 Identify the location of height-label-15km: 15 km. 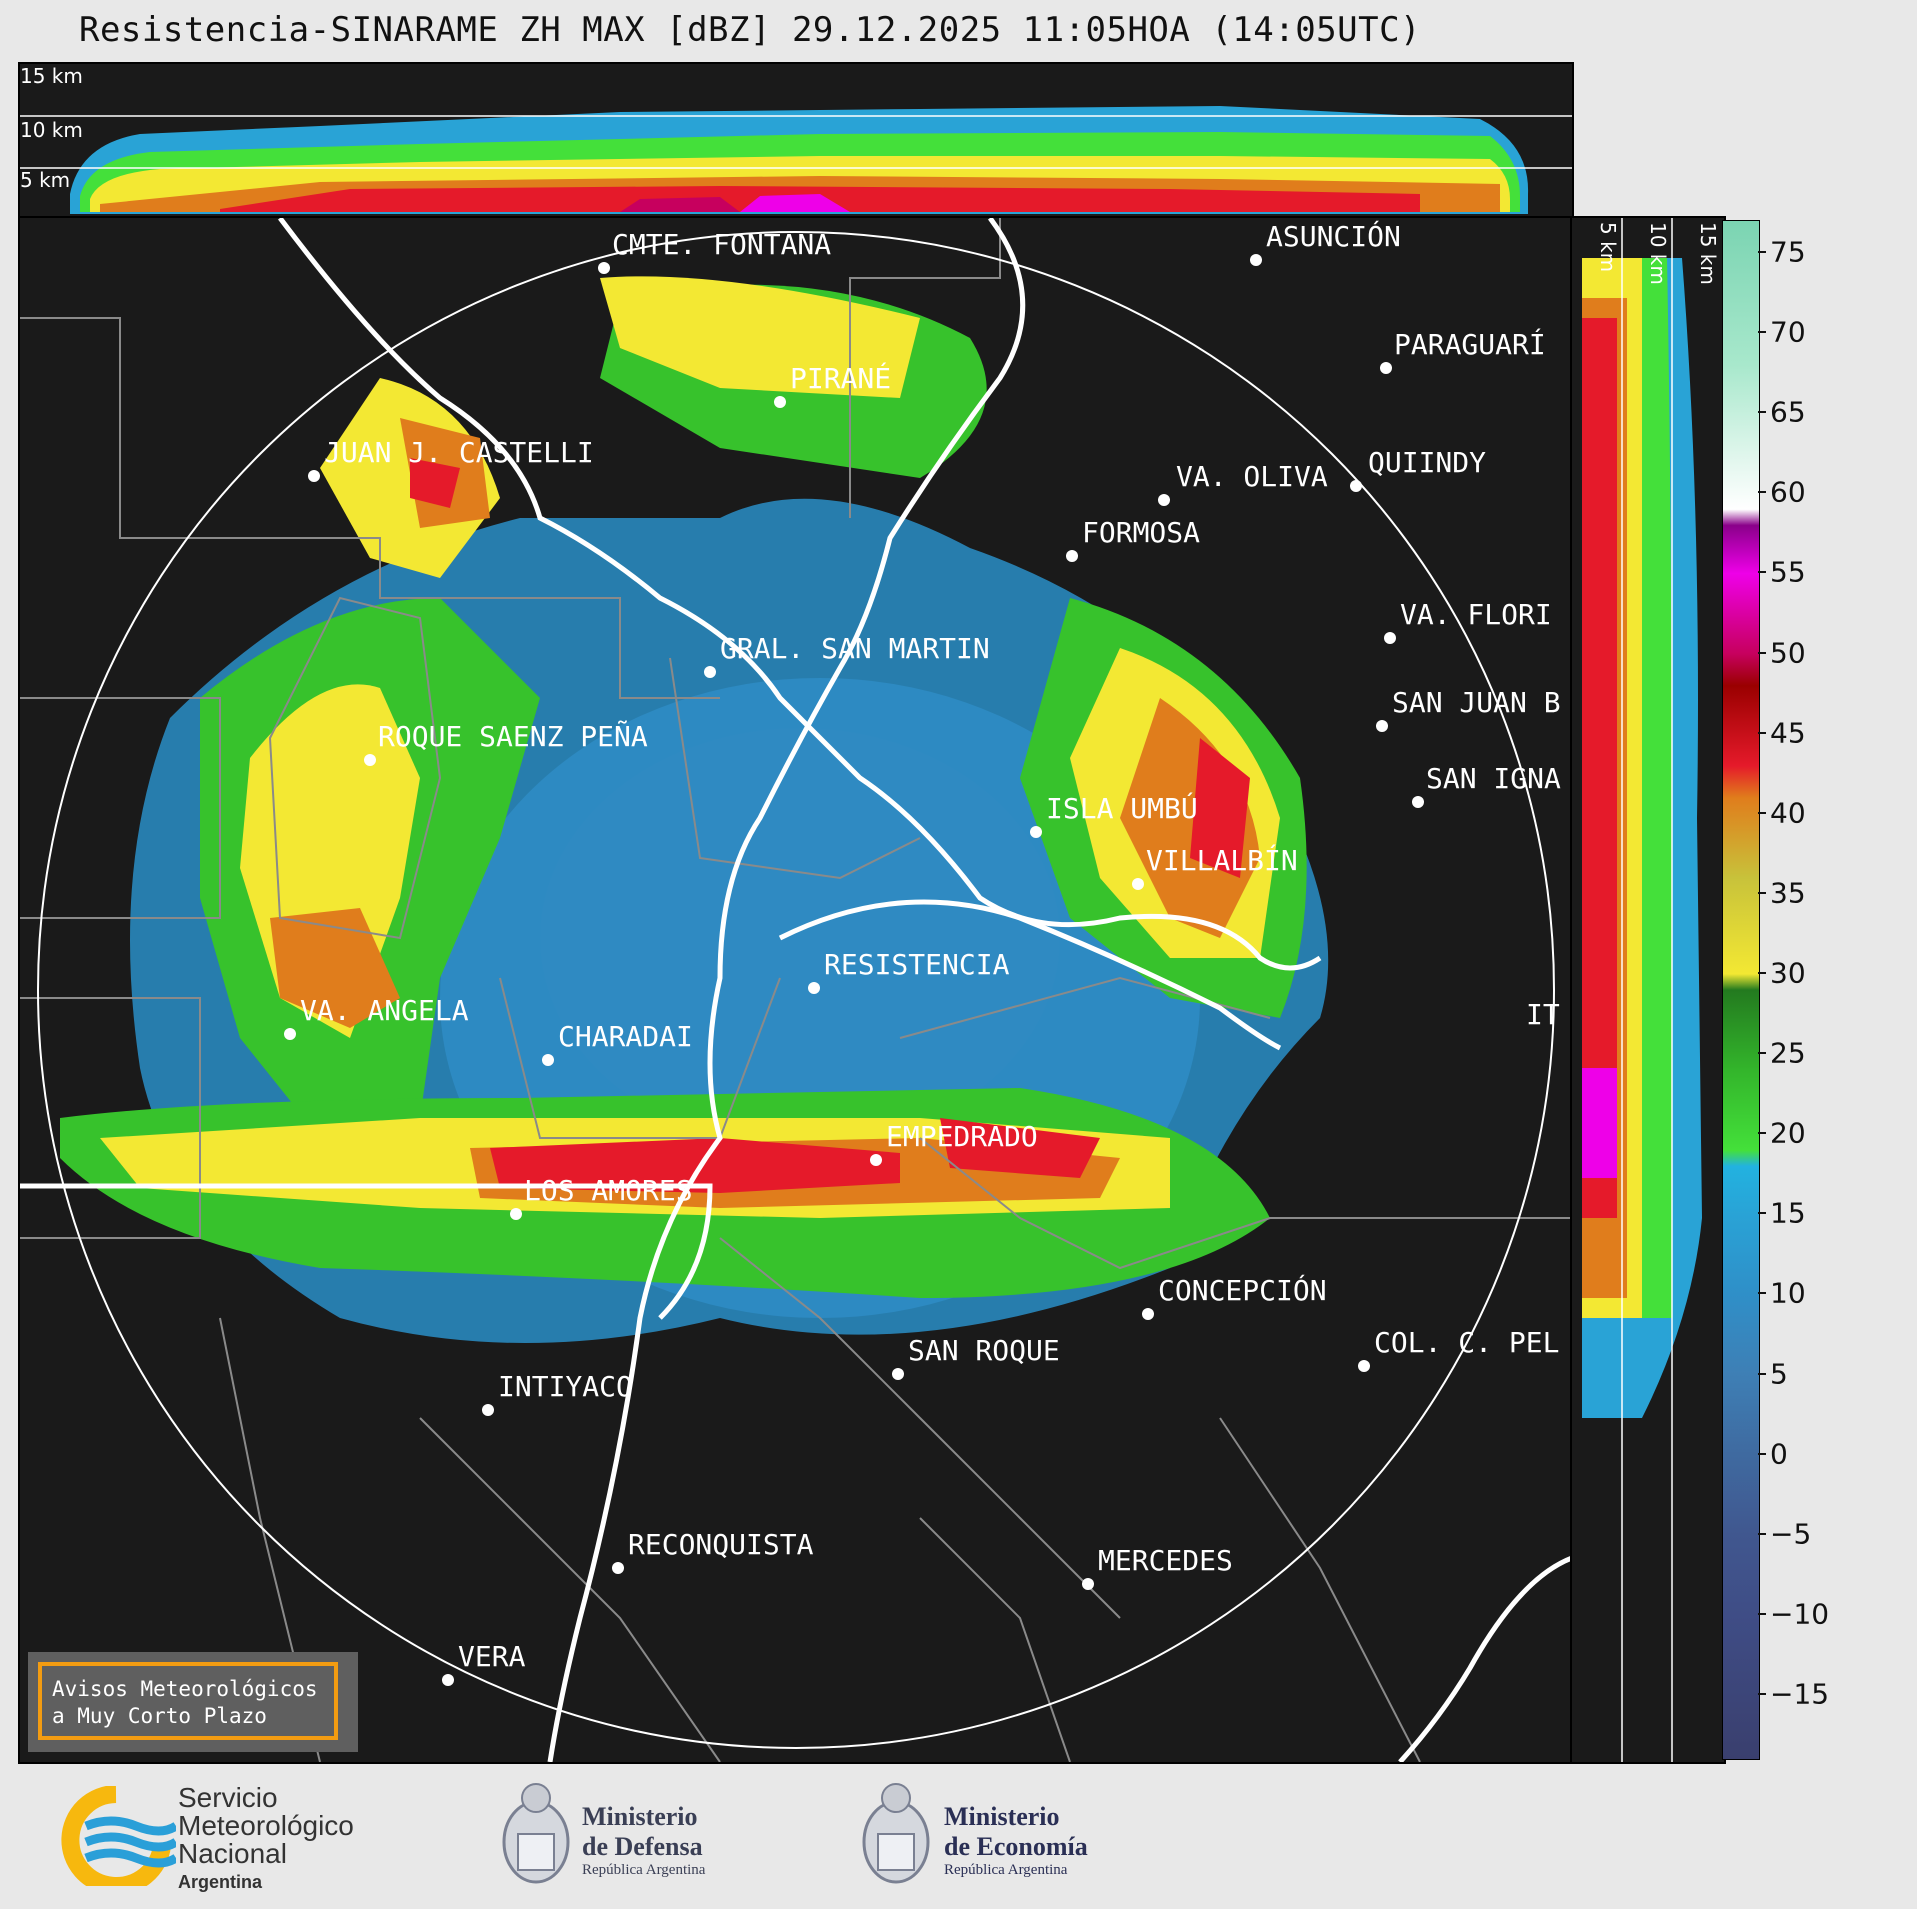
(51, 76).